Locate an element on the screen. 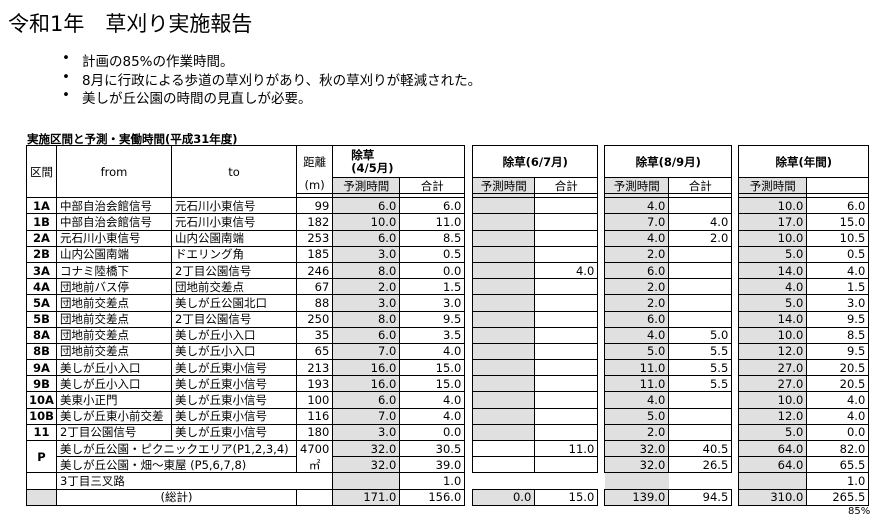 Image resolution: width=876 pixels, height=521 pixels. distance-cell: 100 is located at coordinates (314, 400).